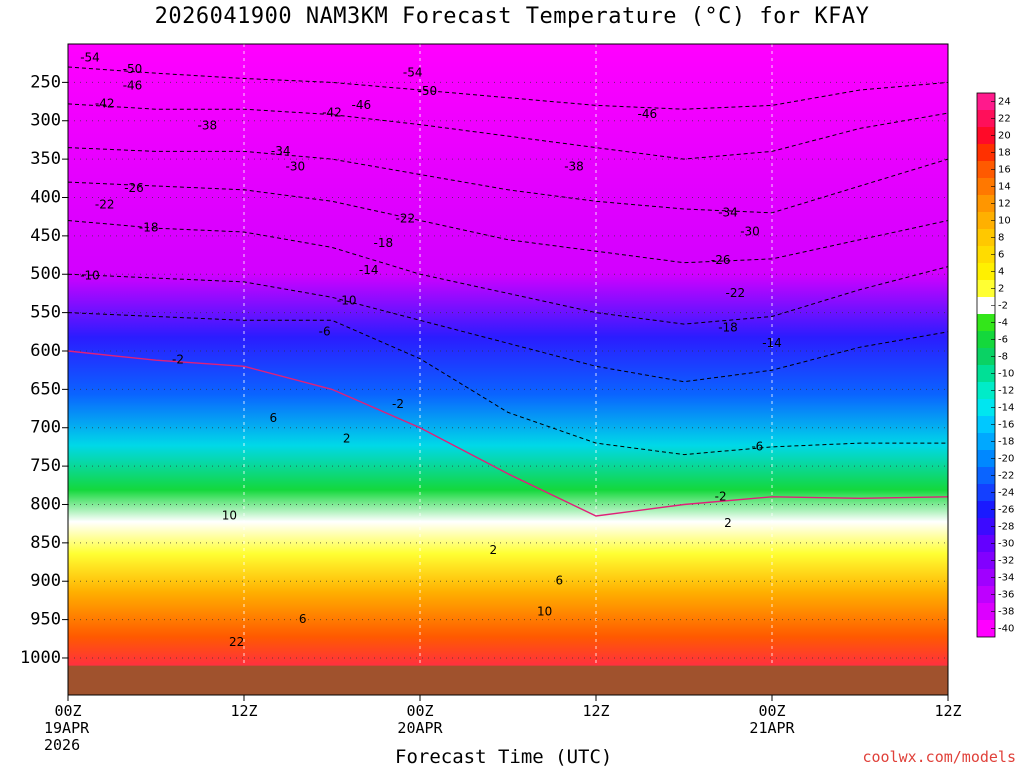 The height and width of the screenshot is (768, 1024). I want to click on colorbar-label-12: -2, so click(1003, 306).